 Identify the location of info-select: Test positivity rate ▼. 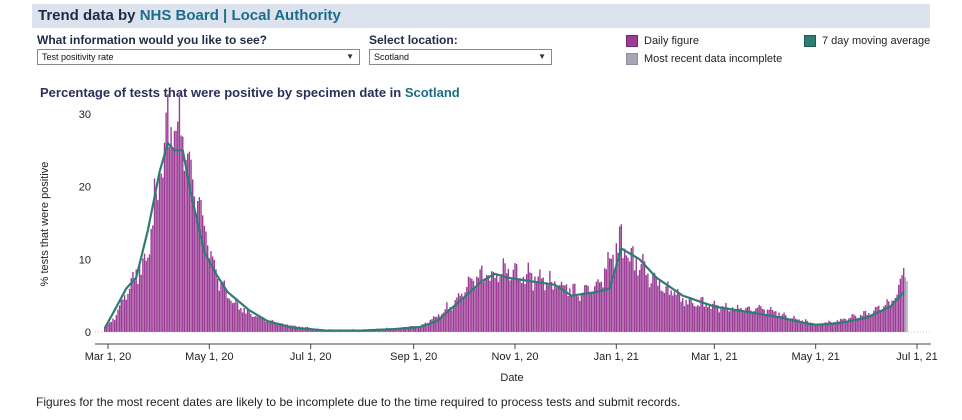
(198, 57).